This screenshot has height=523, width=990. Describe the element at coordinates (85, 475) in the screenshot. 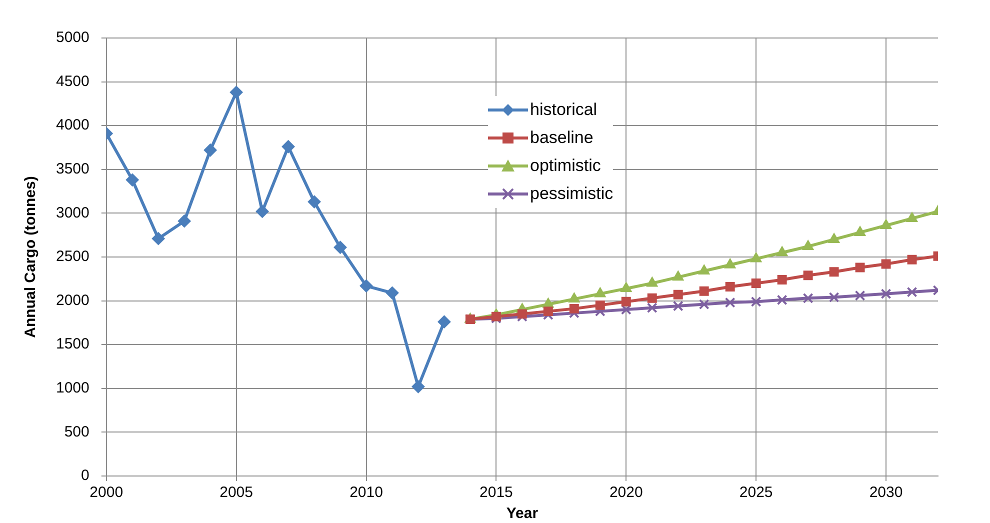

I see `y-tick-label: 0` at that location.